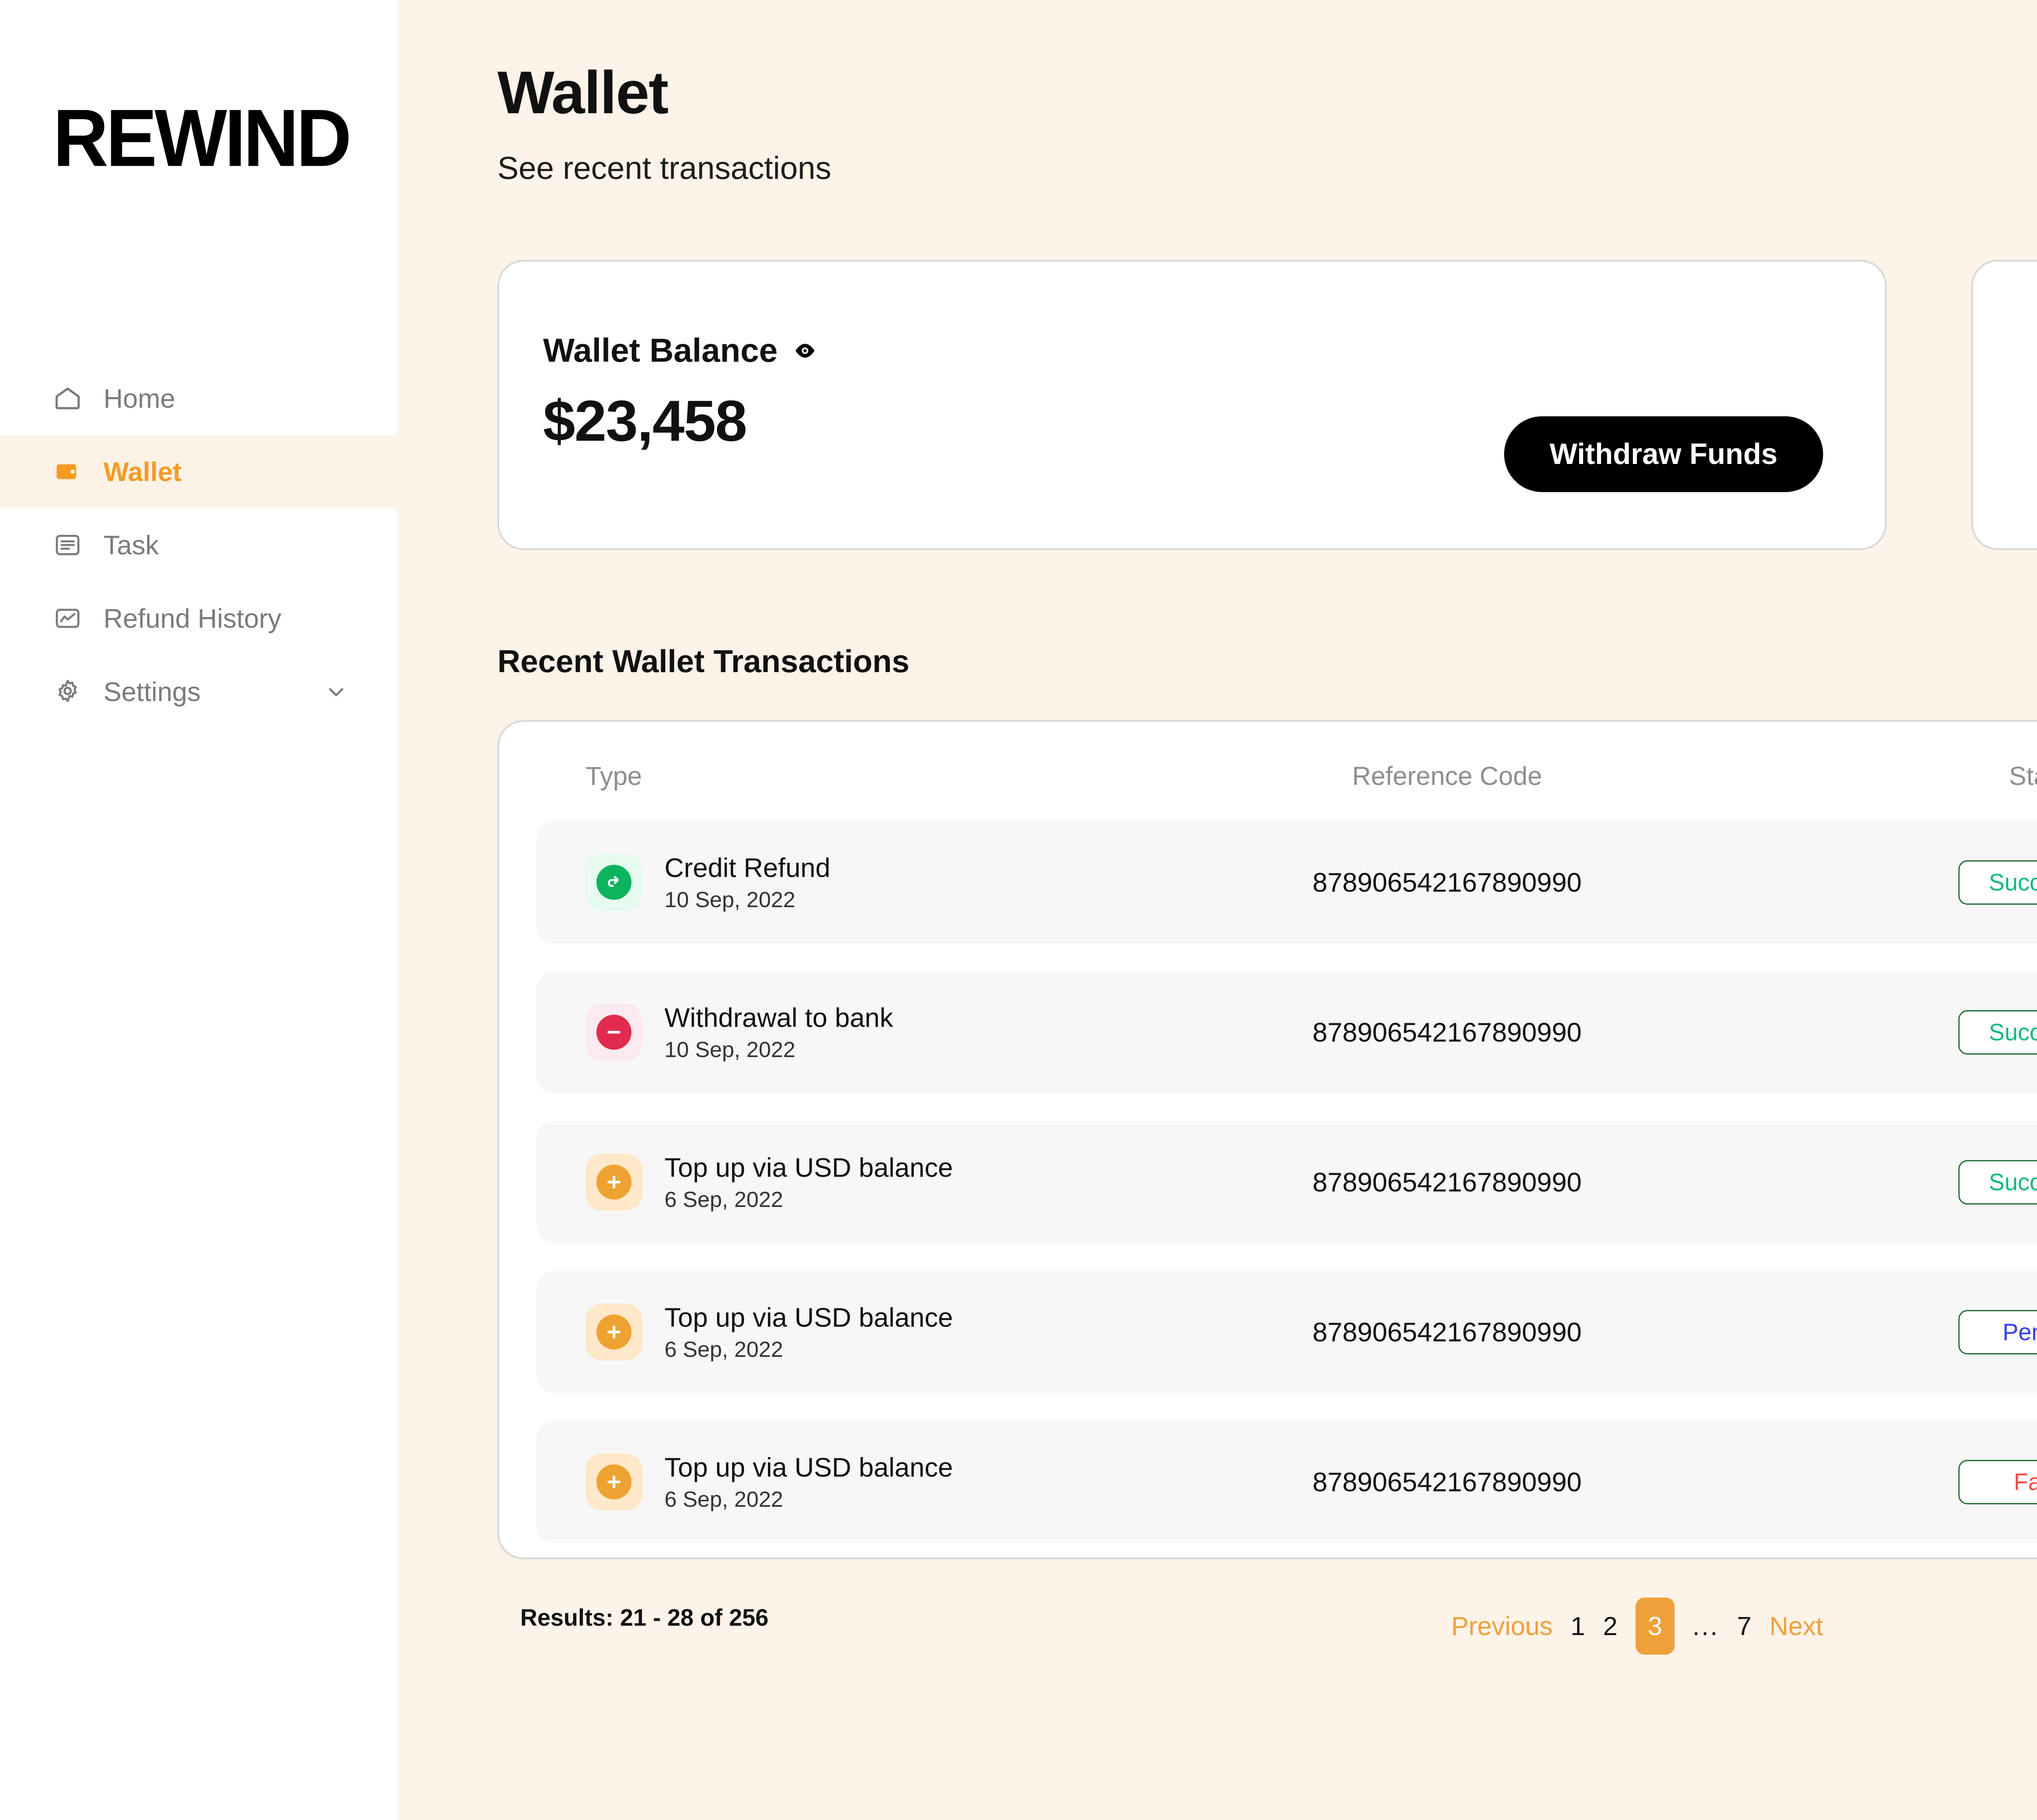 This screenshot has height=1820, width=2037. I want to click on pagination-page: 2, so click(1610, 1626).